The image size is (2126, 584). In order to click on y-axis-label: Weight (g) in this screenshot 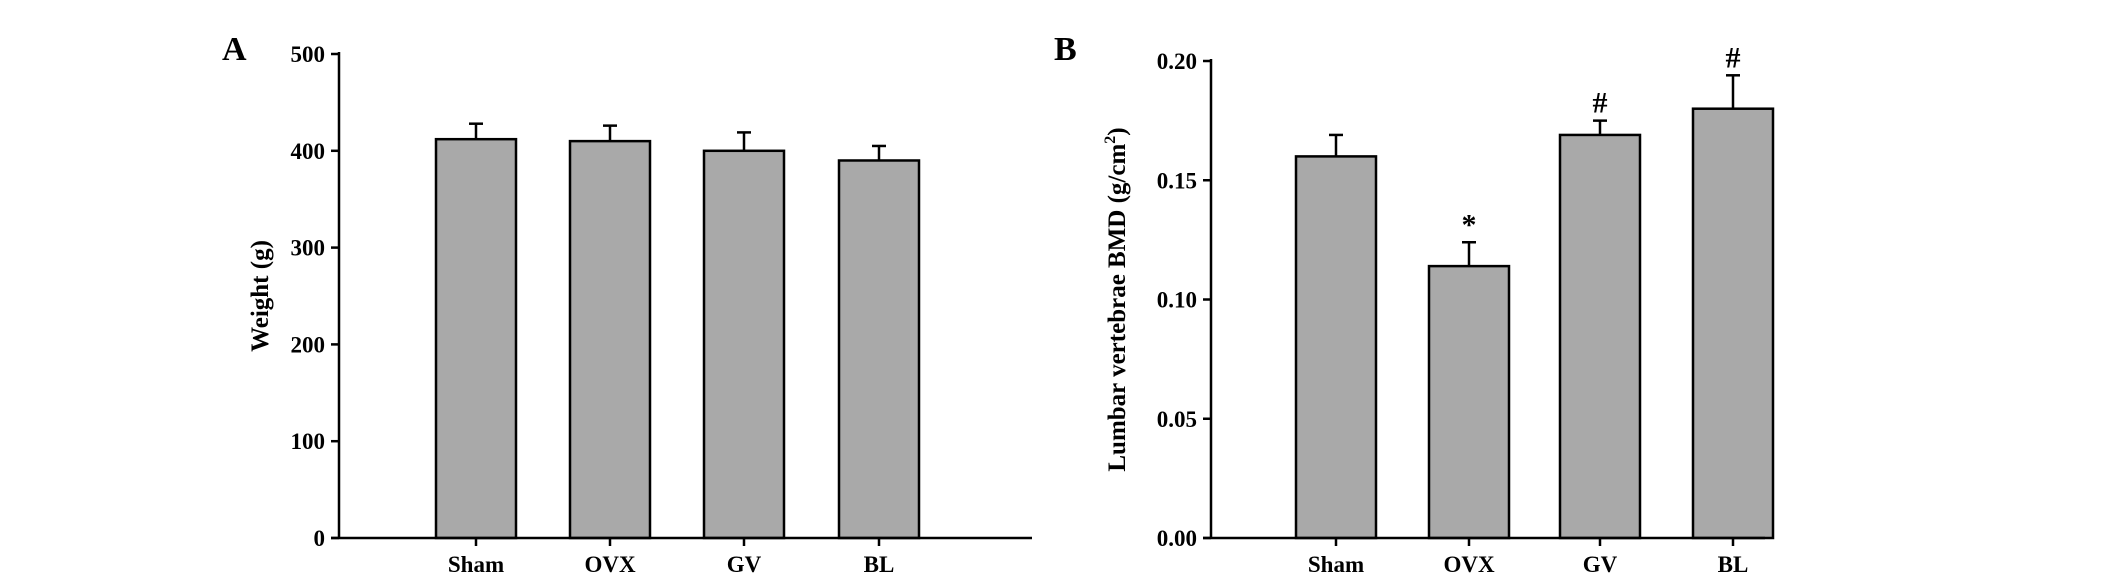, I will do `click(260, 296)`.